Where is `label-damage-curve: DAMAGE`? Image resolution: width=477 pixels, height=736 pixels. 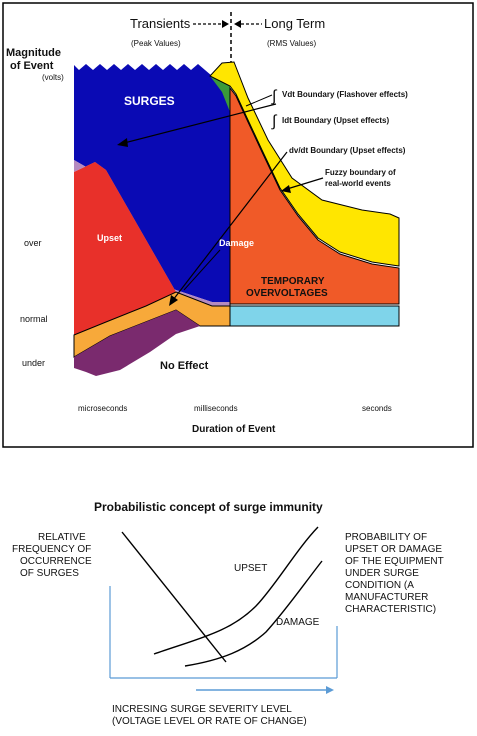 label-damage-curve: DAMAGE is located at coordinates (298, 622).